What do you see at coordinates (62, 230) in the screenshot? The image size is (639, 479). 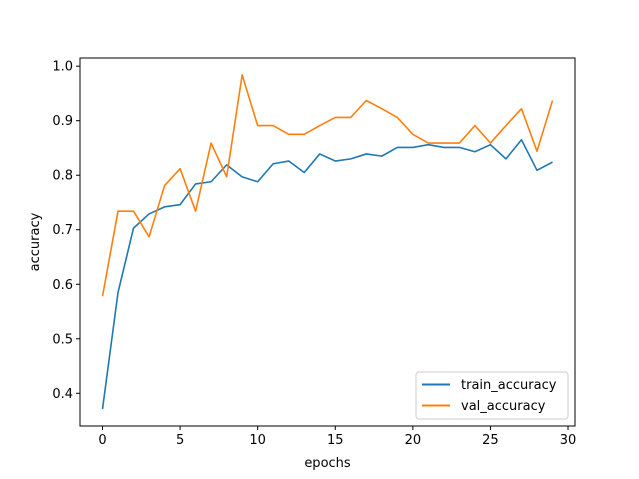 I see `y-tick-label: 0.7` at bounding box center [62, 230].